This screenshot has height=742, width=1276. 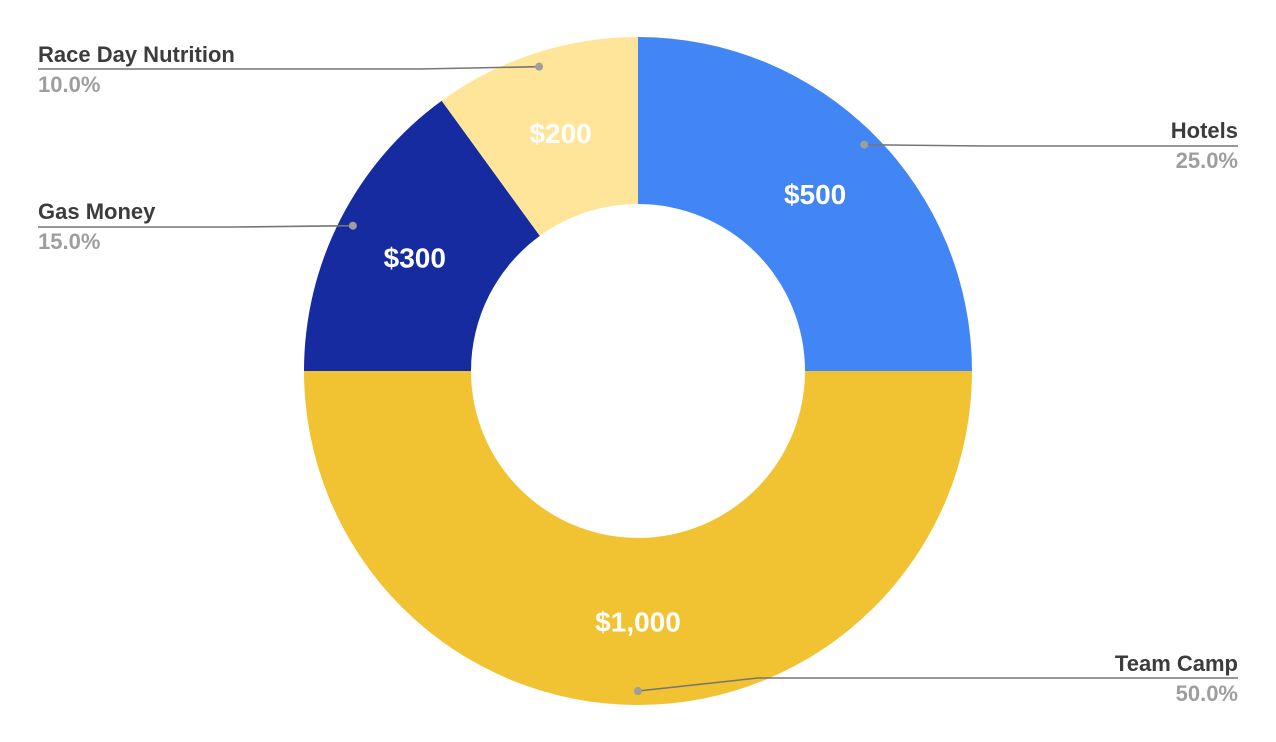 I want to click on leader-line-hotels, so click(x=1051, y=145).